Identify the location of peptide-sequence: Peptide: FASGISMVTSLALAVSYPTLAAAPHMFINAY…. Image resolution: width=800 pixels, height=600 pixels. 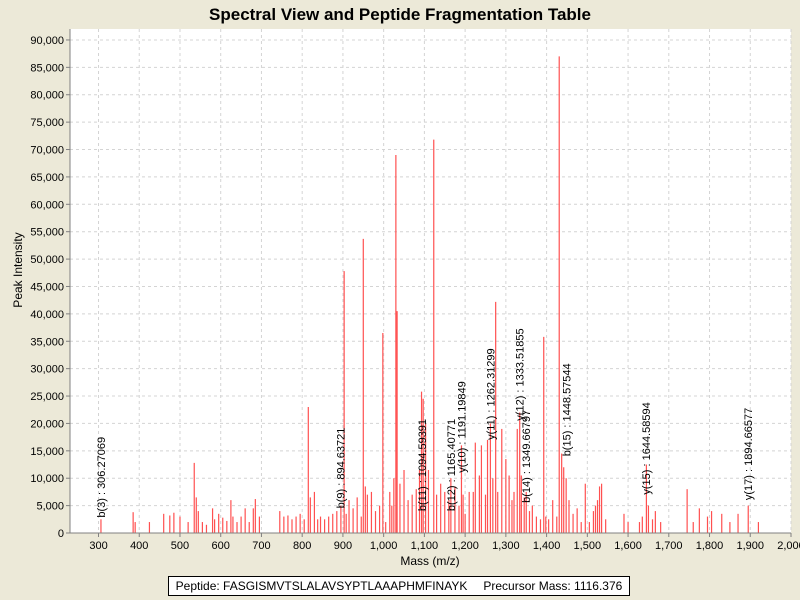
(321, 586).